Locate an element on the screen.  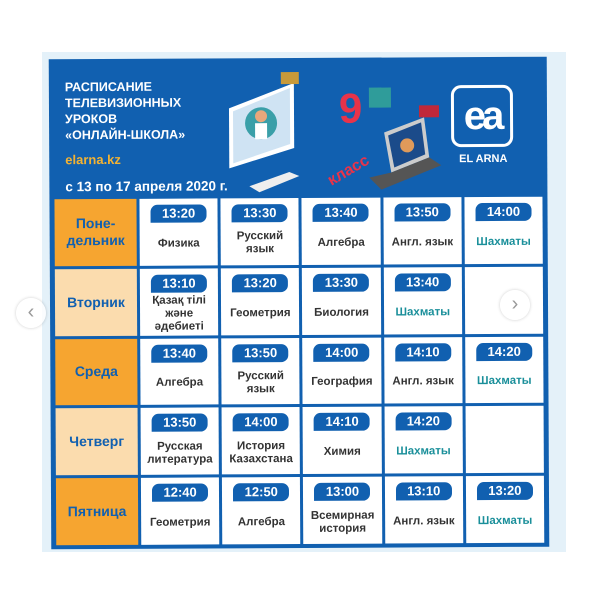
grade-word: класс is located at coordinates (349, 170).